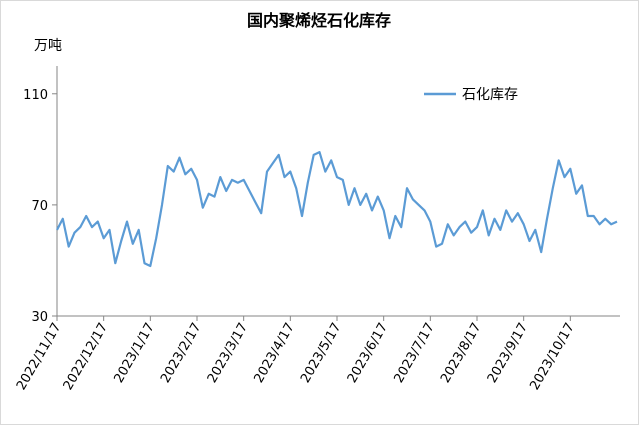 The image size is (639, 425). What do you see at coordinates (39, 317) in the screenshot?
I see `y-tick-label: 30` at bounding box center [39, 317].